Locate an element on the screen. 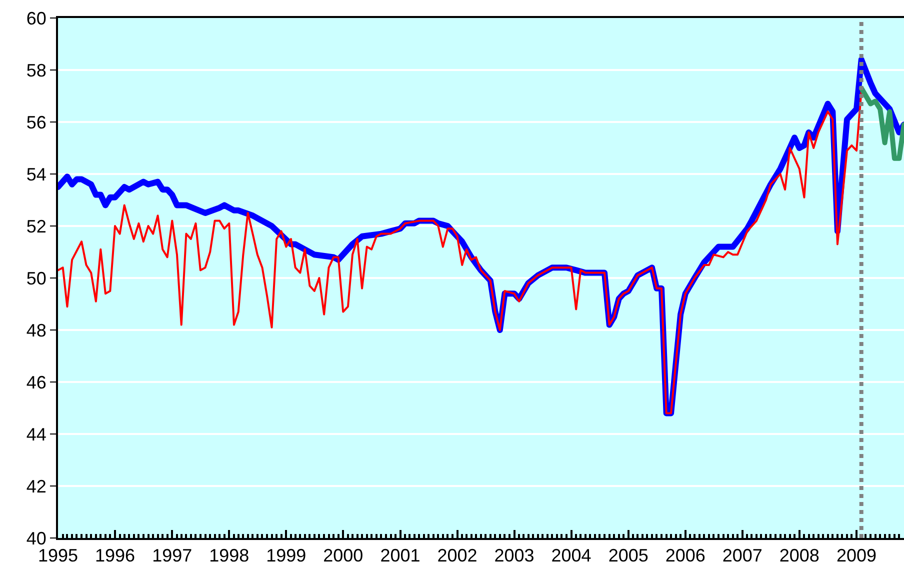  x-tick-label: 2003 is located at coordinates (514, 556).